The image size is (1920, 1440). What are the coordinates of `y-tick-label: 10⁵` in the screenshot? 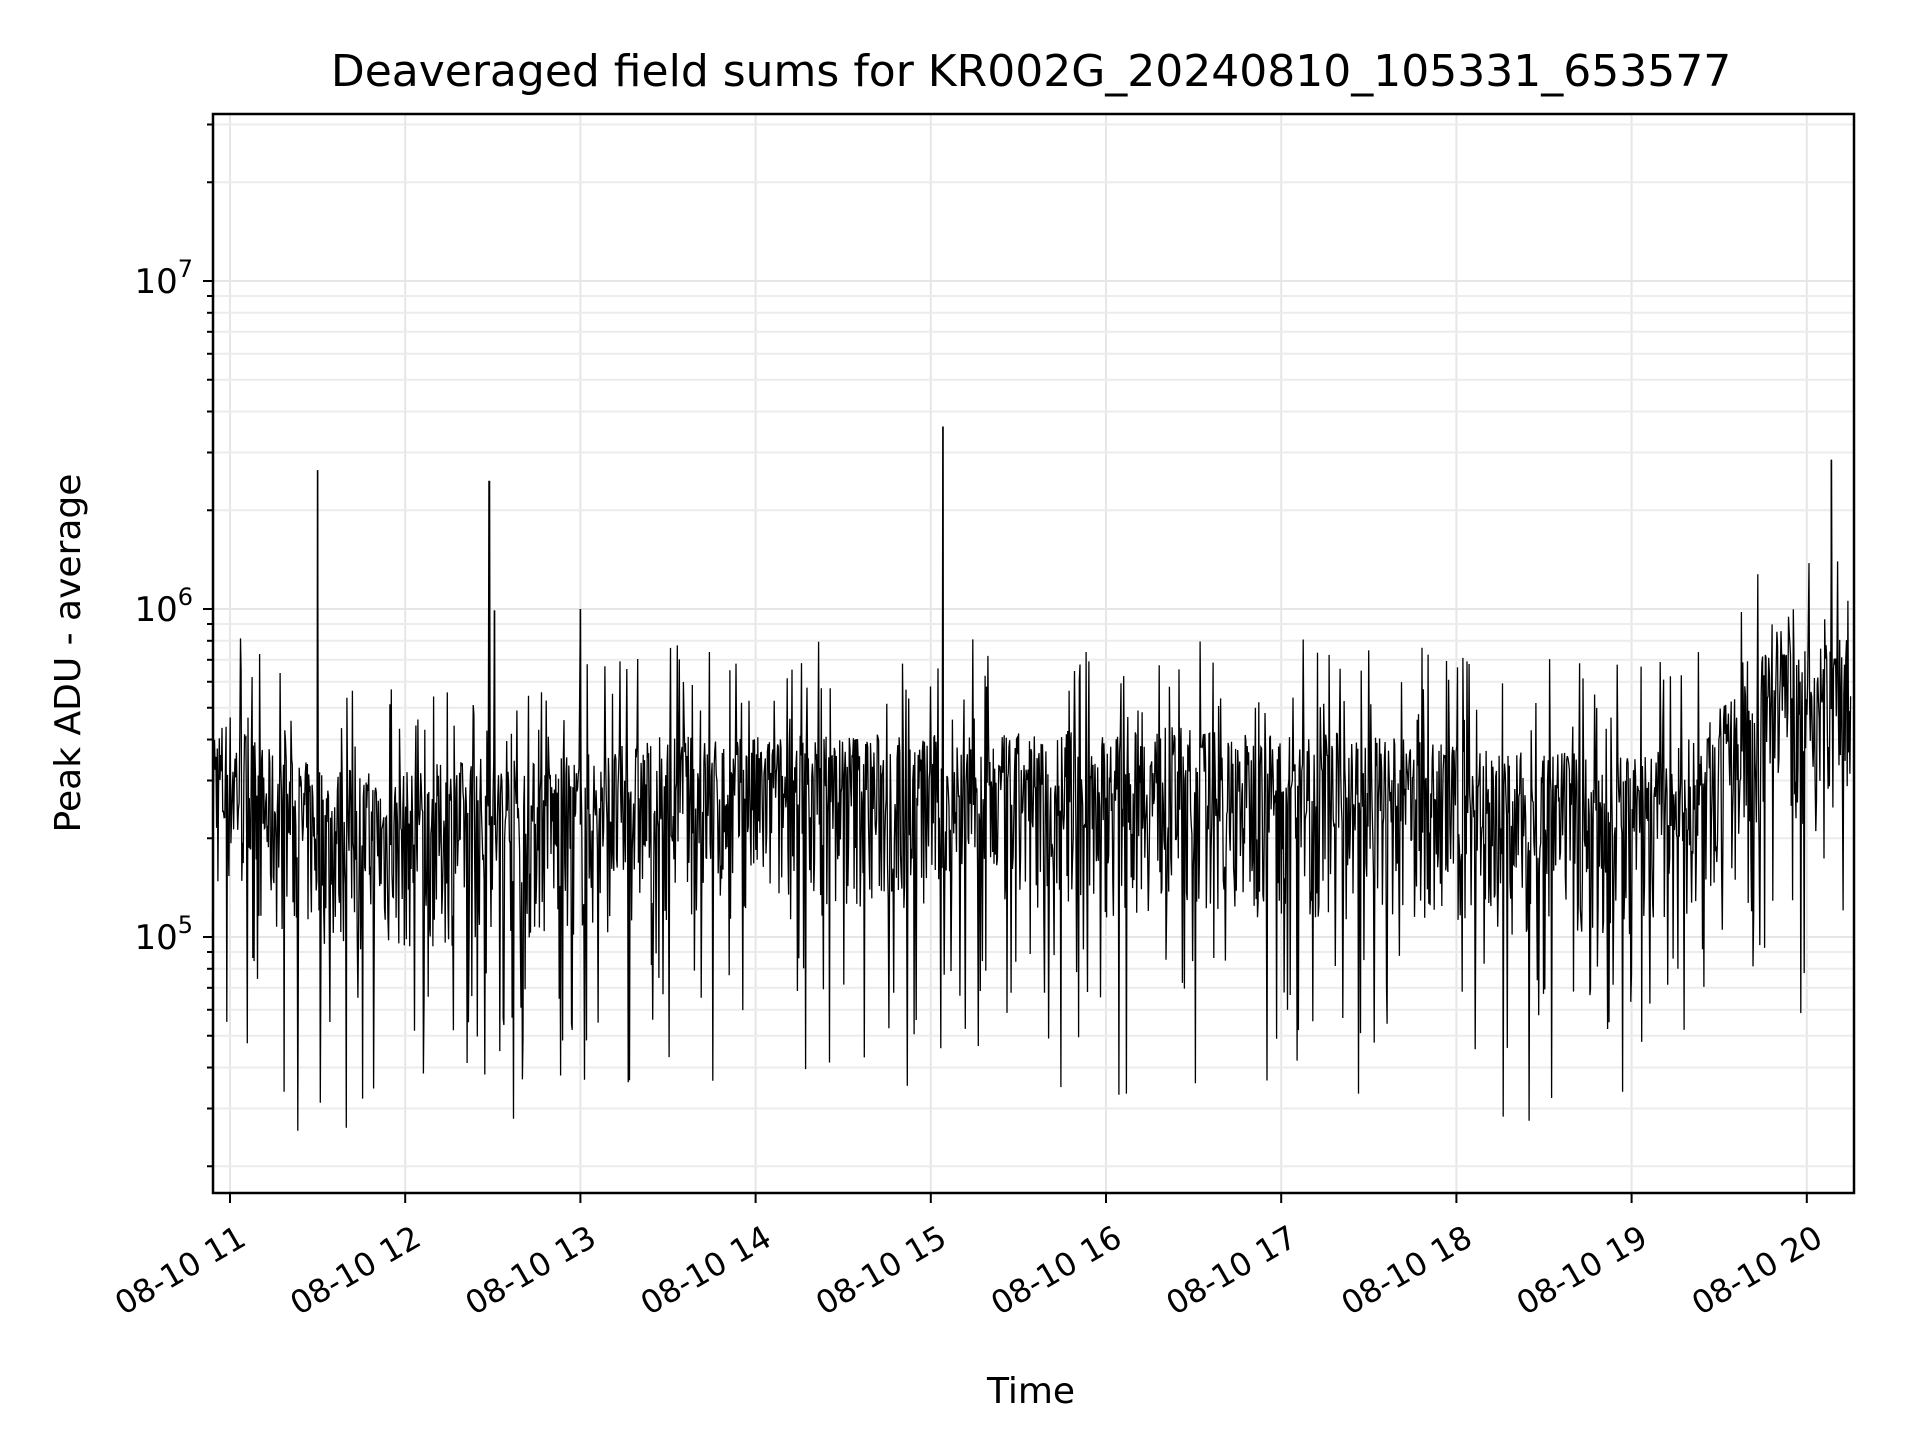 It's located at (163, 934).